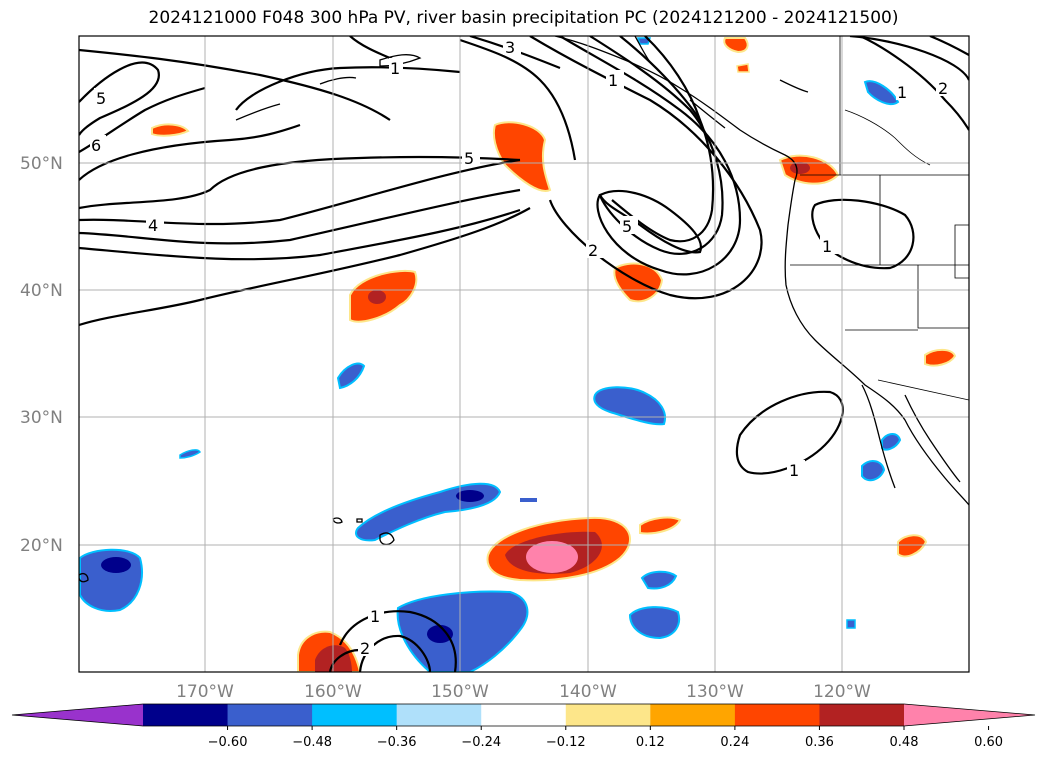  Describe the element at coordinates (842, 692) in the screenshot. I see `lon-label: 120°W` at that location.